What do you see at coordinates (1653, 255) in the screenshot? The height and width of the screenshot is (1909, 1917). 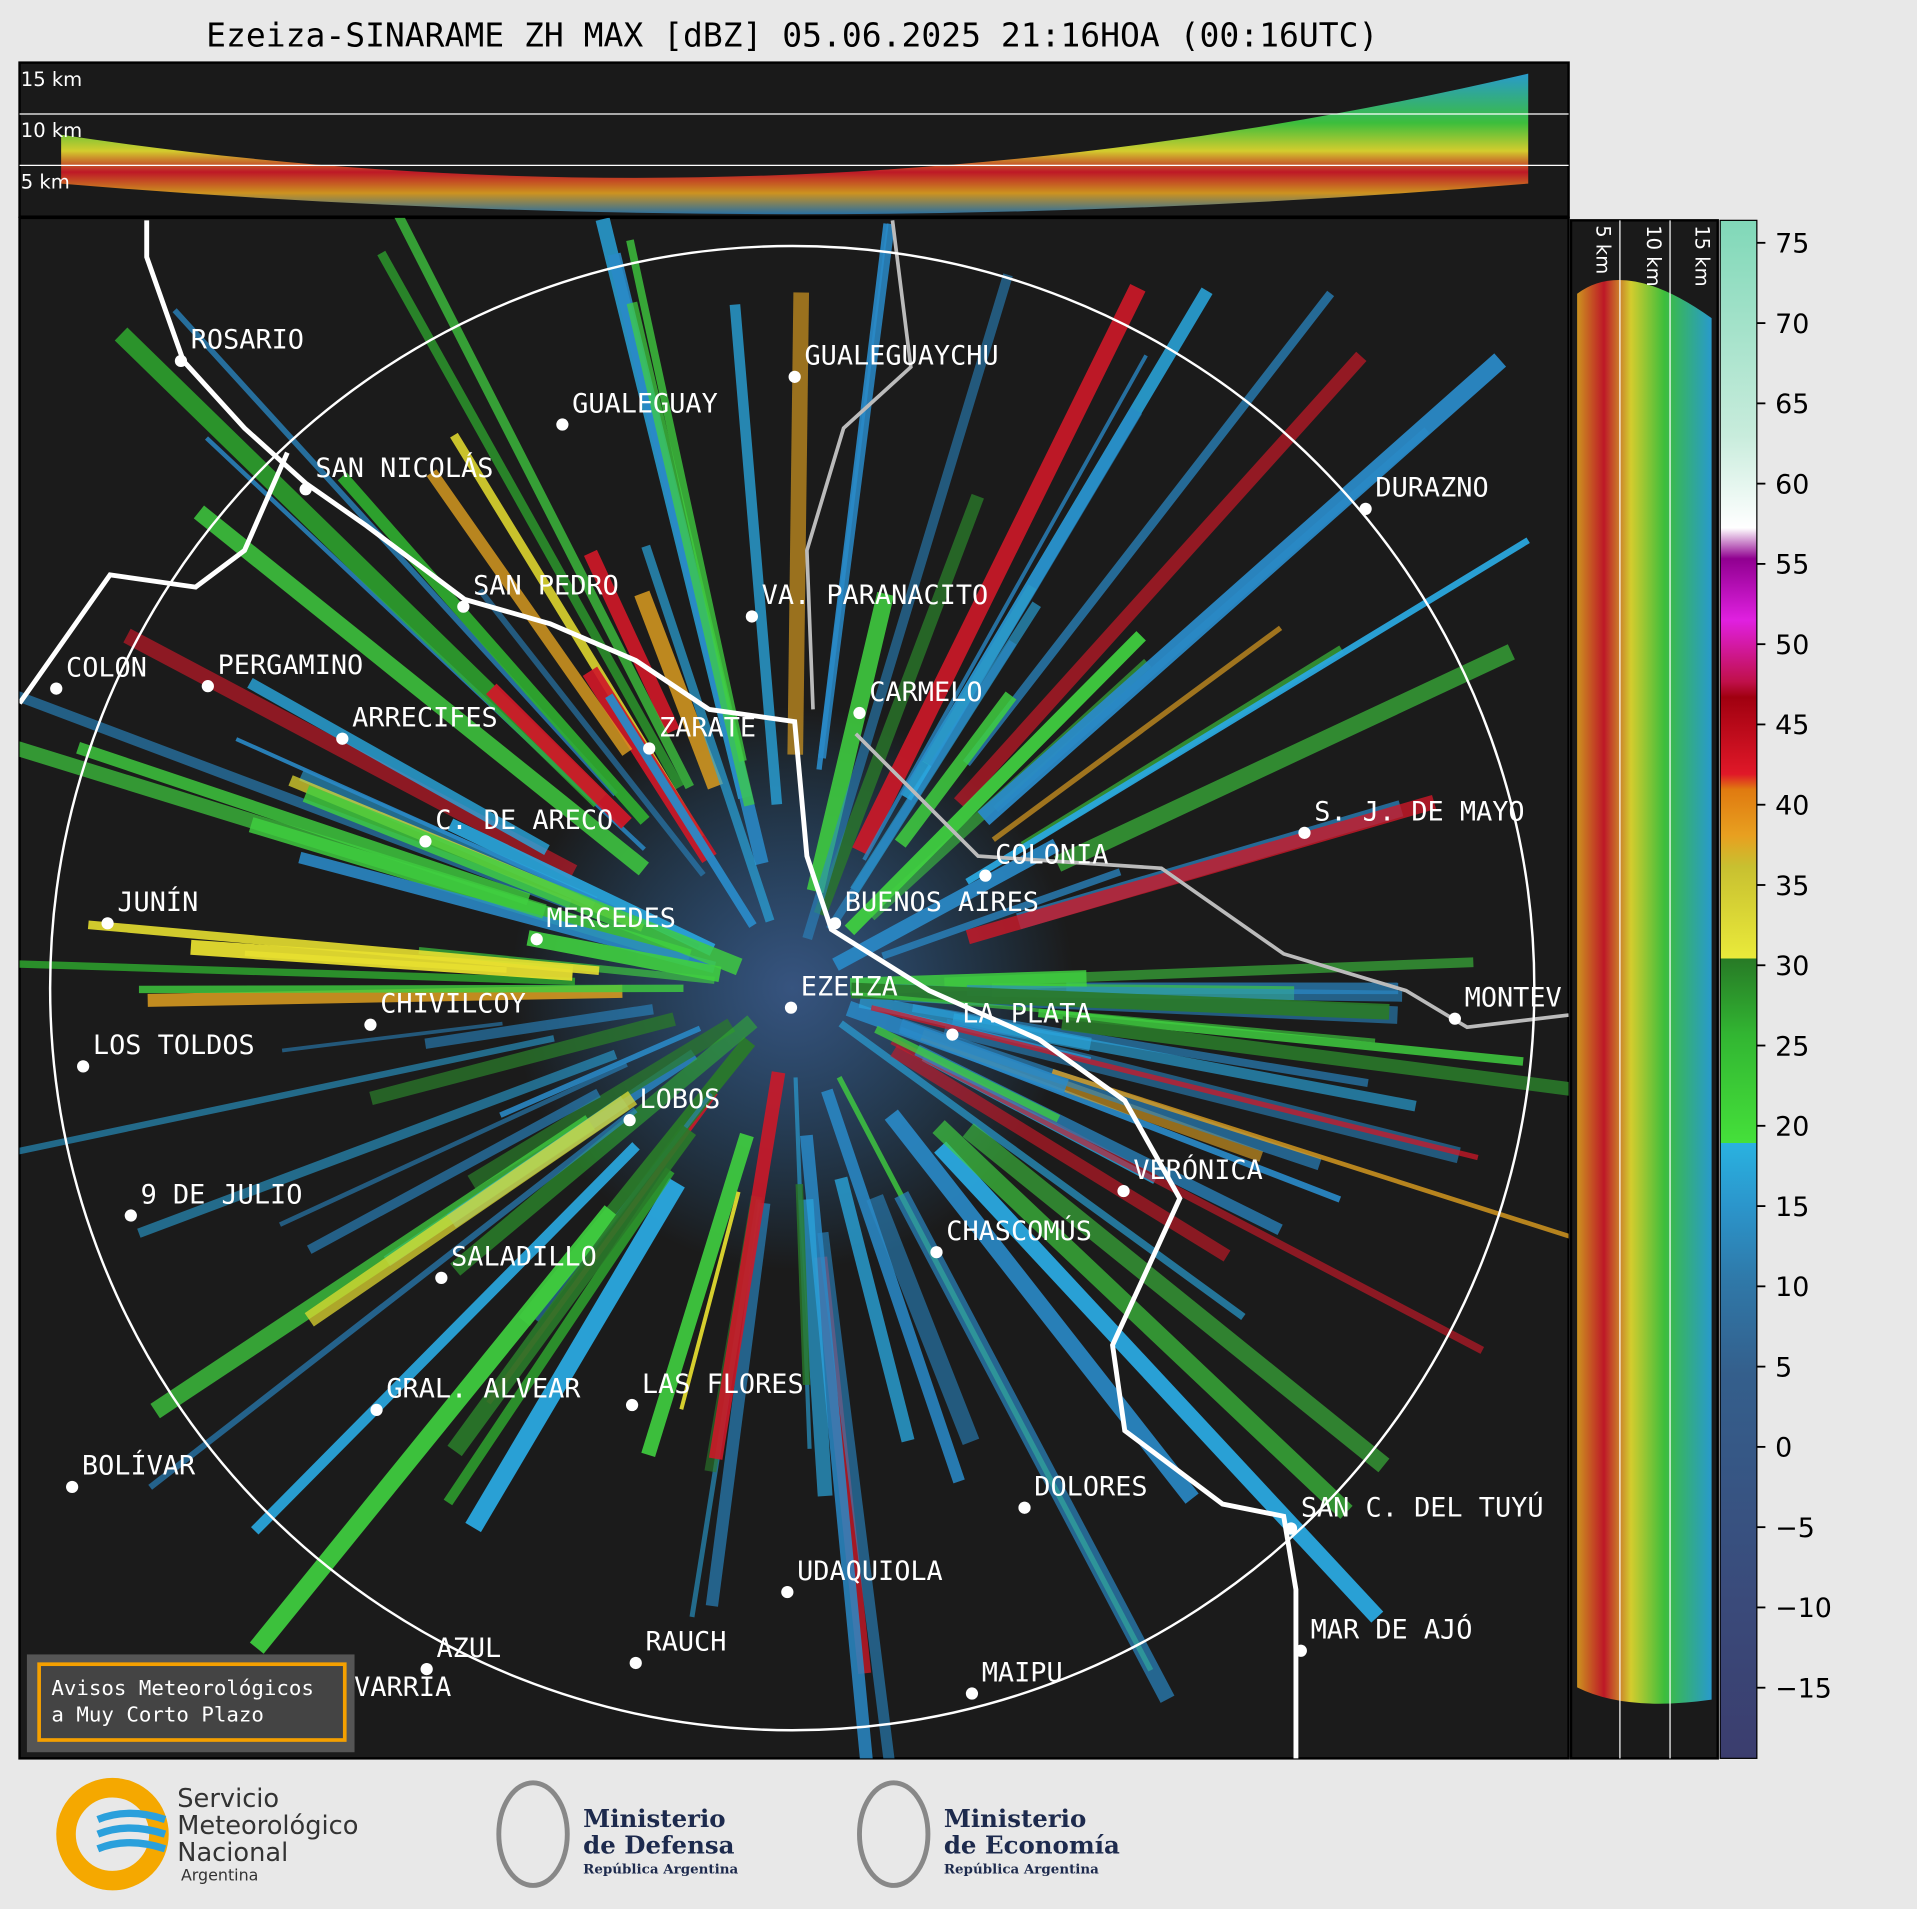 I see `height-label: 10 km` at bounding box center [1653, 255].